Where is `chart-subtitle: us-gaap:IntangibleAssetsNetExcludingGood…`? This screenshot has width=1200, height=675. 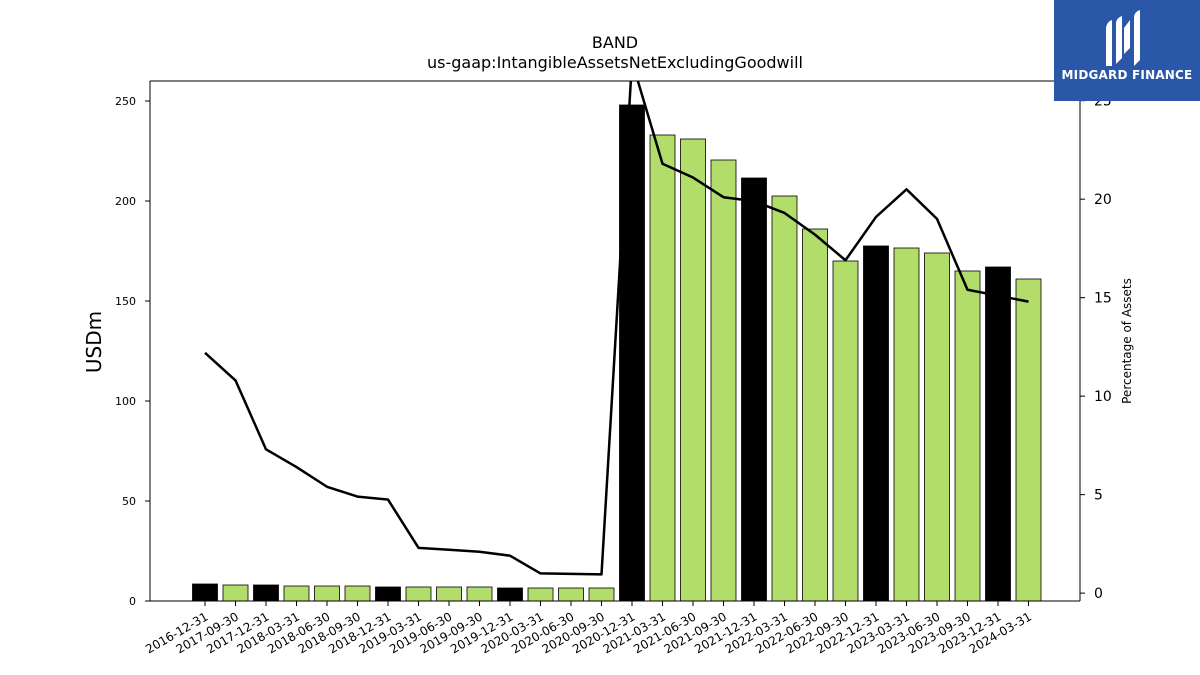
chart-subtitle: us-gaap:IntangibleAssetsNetExcludingGood… is located at coordinates (615, 62).